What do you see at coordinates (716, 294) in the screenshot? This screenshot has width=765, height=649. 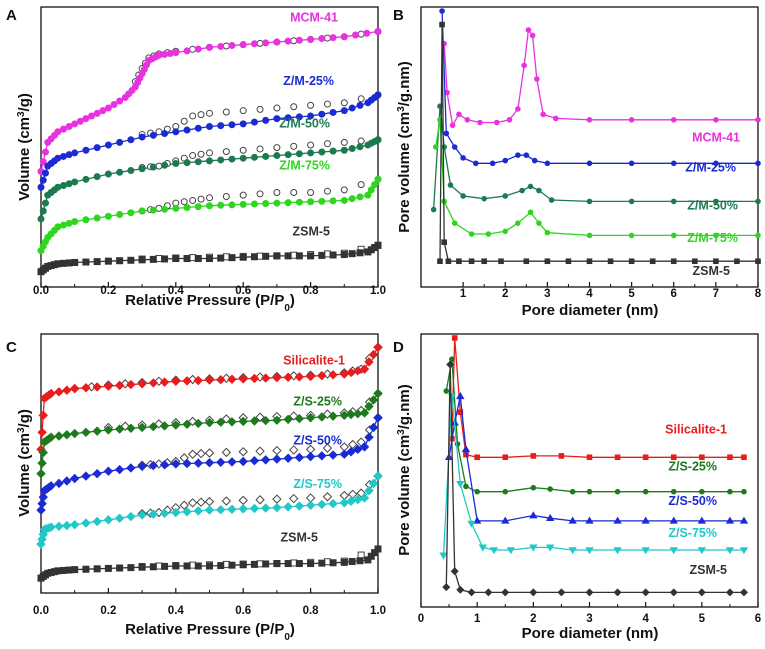 I see `x-tick-label: 7` at bounding box center [716, 294].